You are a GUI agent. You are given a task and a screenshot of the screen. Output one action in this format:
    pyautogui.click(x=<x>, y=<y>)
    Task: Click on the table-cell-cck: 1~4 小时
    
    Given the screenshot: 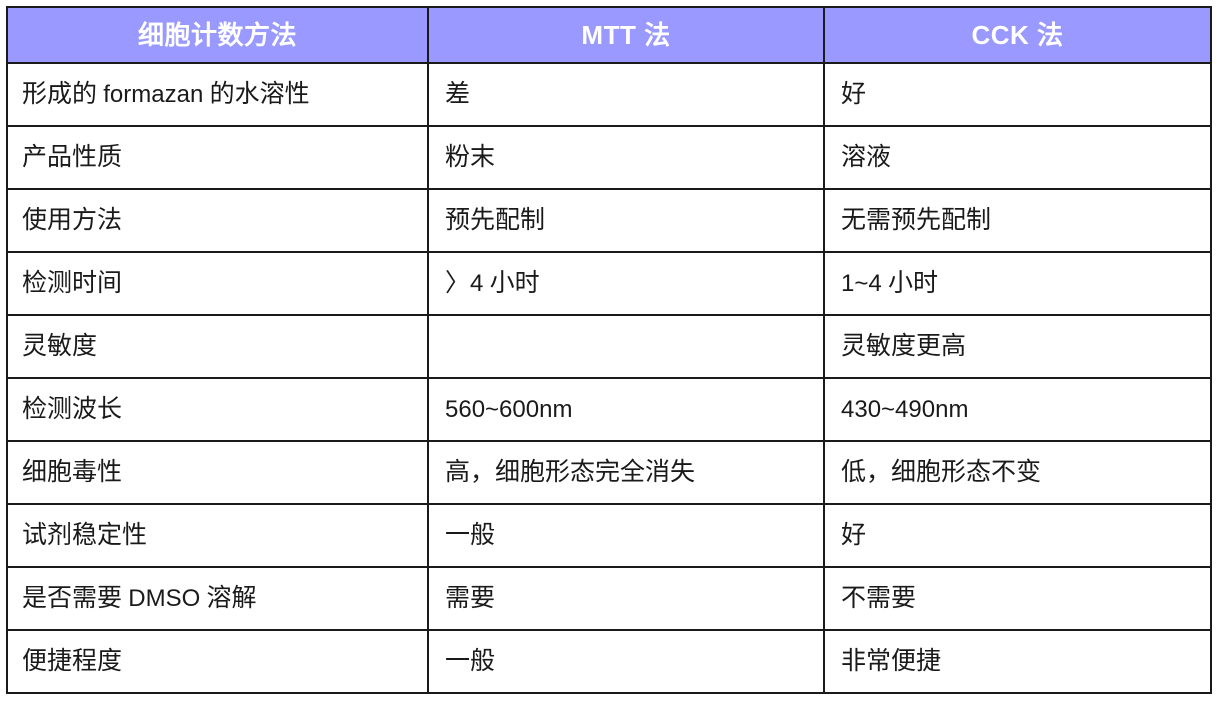 What is the action you would take?
    pyautogui.click(x=1017, y=283)
    